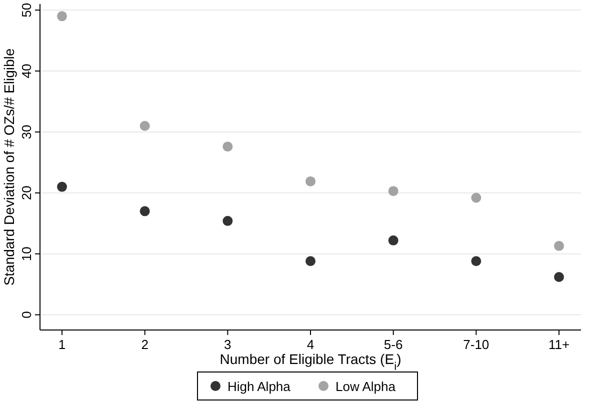 This screenshot has width=591, height=402. Describe the element at coordinates (144, 344) in the screenshot. I see `x-tick-label: 2` at that location.